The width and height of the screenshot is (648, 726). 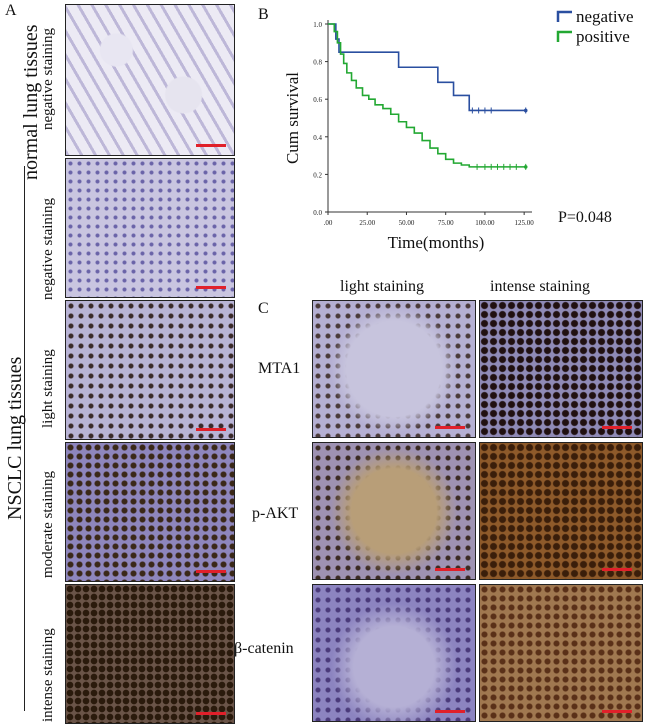 What do you see at coordinates (317, 63) in the screenshot?
I see `y-tick-label: 0.8` at bounding box center [317, 63].